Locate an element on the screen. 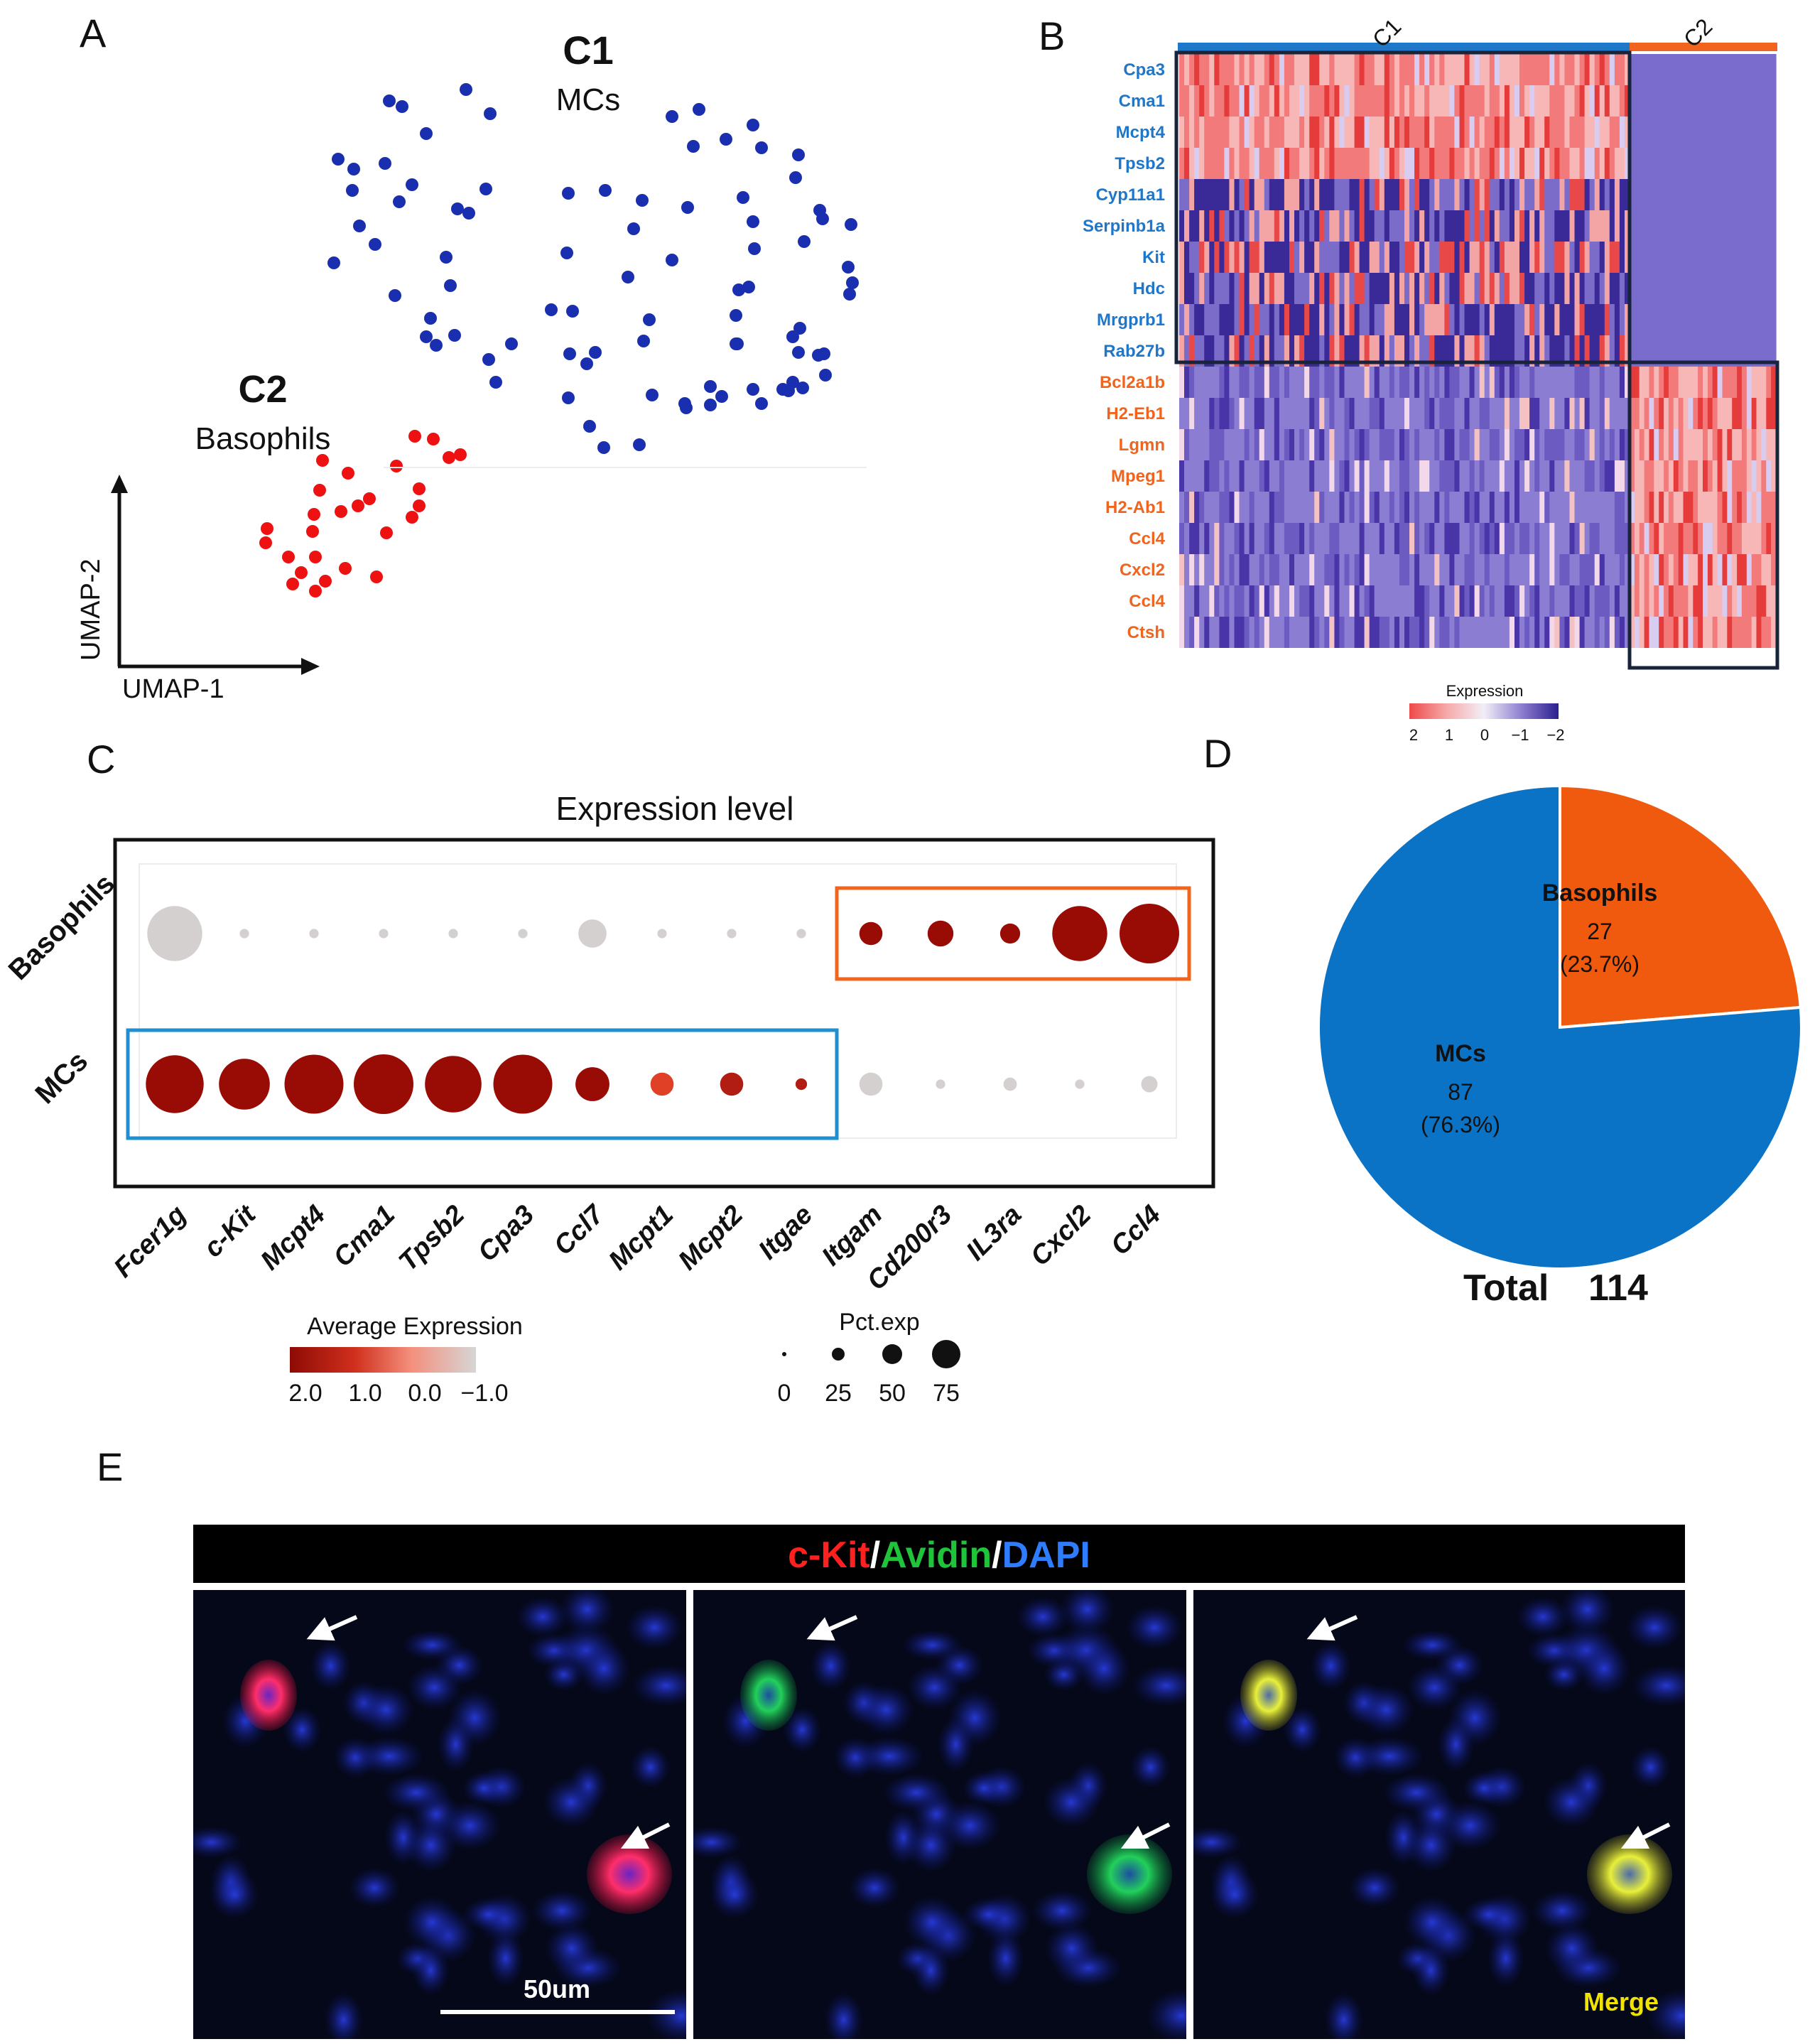 This screenshot has width=1810, height=2044. pie-mcs-pct: (76.3%) is located at coordinates (1460, 1124).